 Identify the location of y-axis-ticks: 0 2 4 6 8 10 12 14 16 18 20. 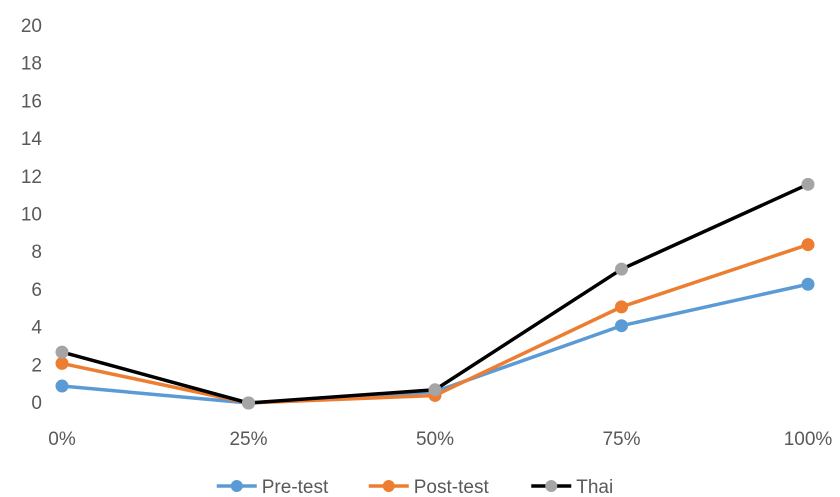
(32, 215).